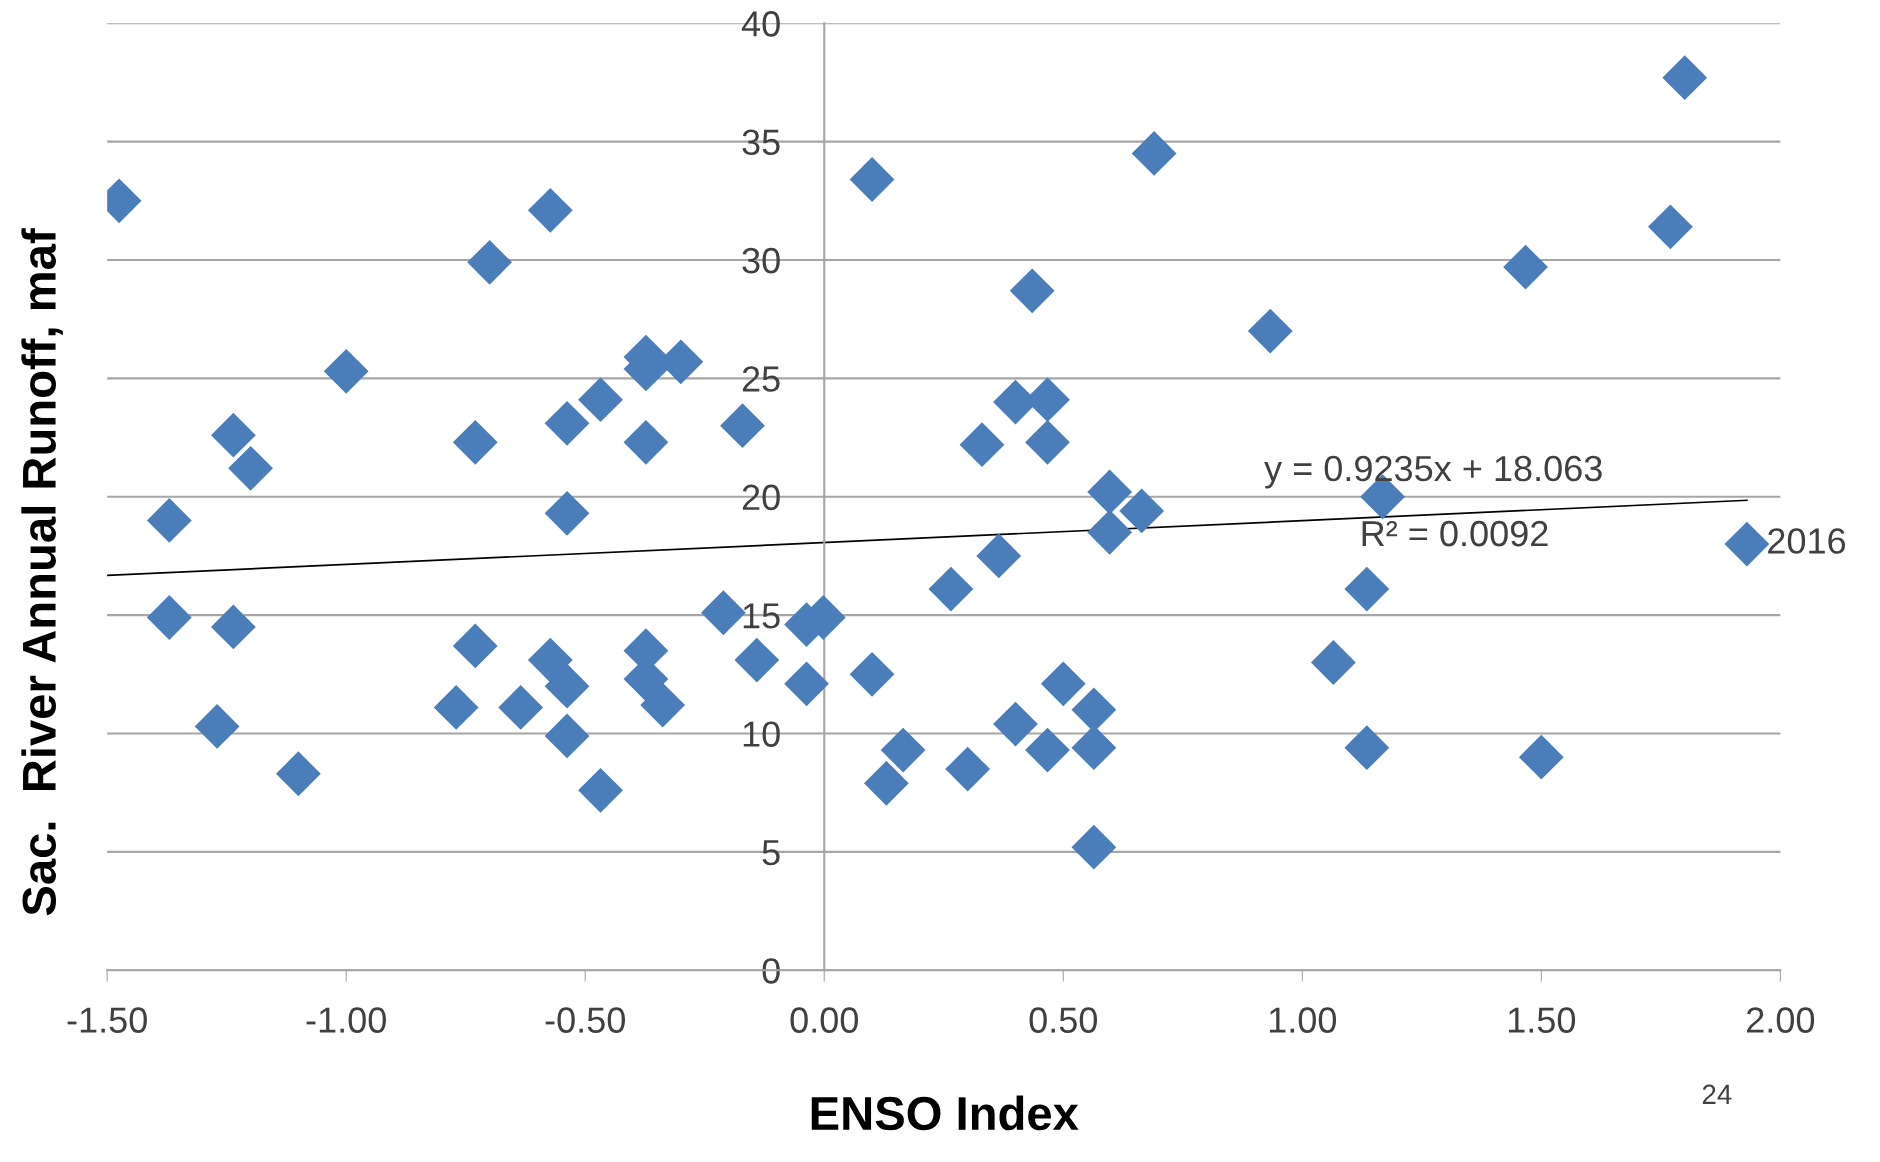  What do you see at coordinates (1781, 1020) in the screenshot?
I see `x-tick-label: 2.00` at bounding box center [1781, 1020].